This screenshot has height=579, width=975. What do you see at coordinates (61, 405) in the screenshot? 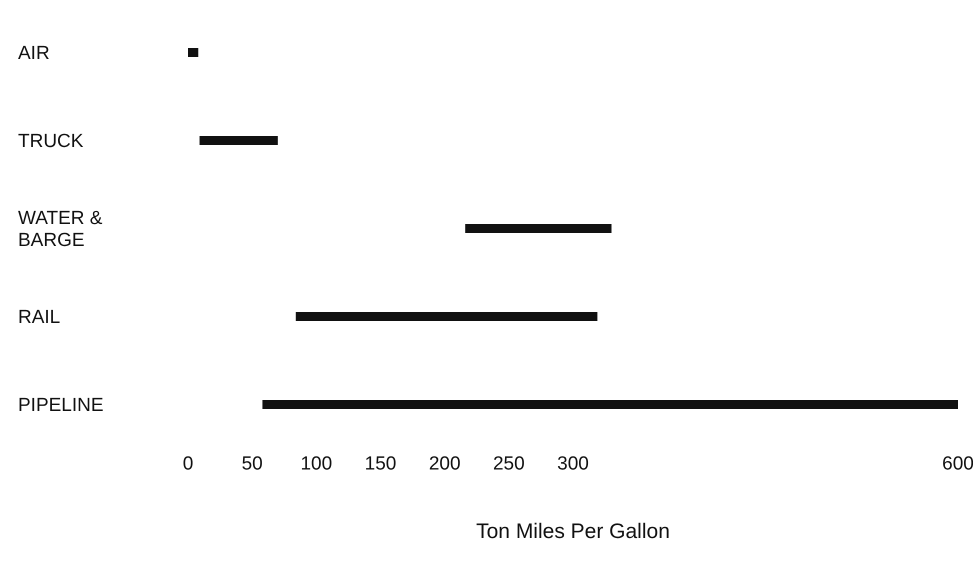
I see `y-tick-label: PIPELINE` at bounding box center [61, 405].